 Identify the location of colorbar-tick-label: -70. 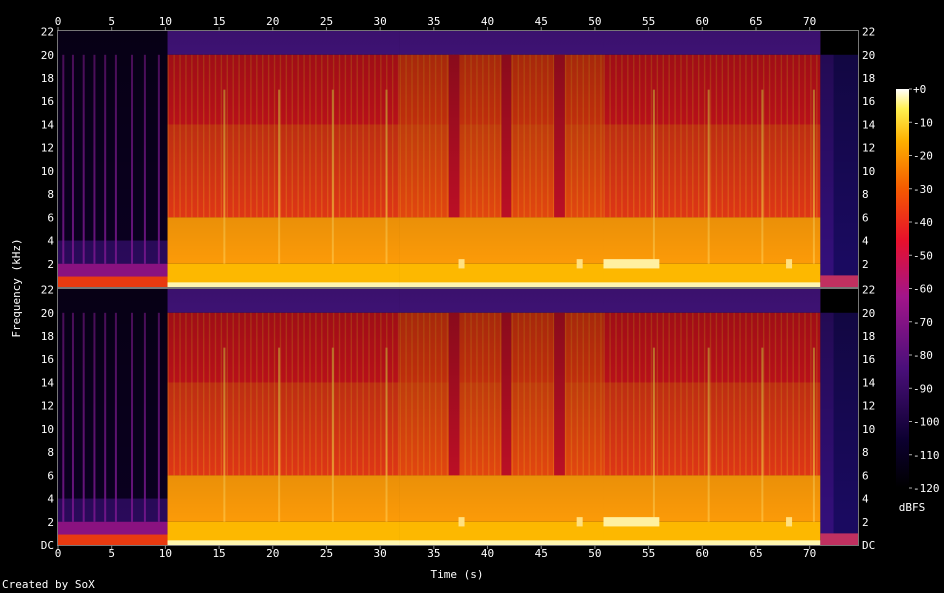
(923, 322).